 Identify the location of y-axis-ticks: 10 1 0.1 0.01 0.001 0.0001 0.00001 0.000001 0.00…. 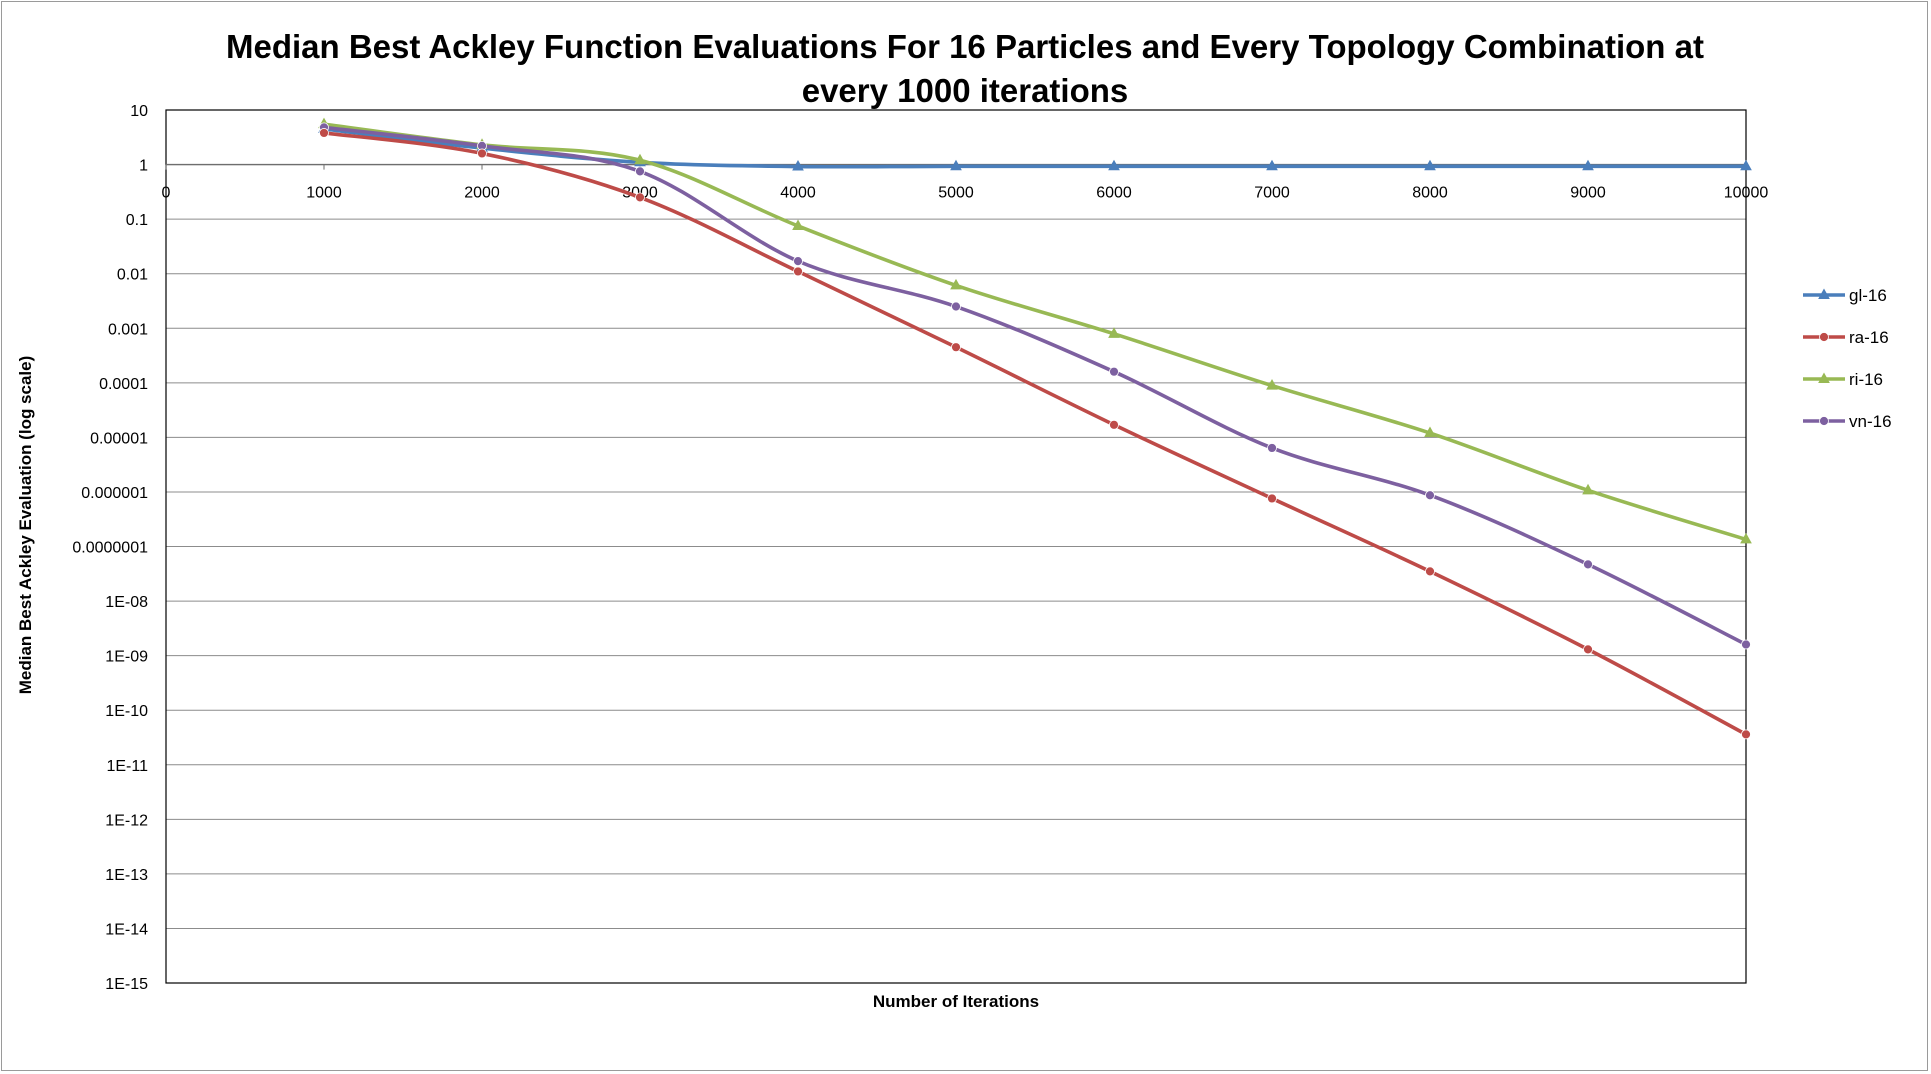
(110, 548).